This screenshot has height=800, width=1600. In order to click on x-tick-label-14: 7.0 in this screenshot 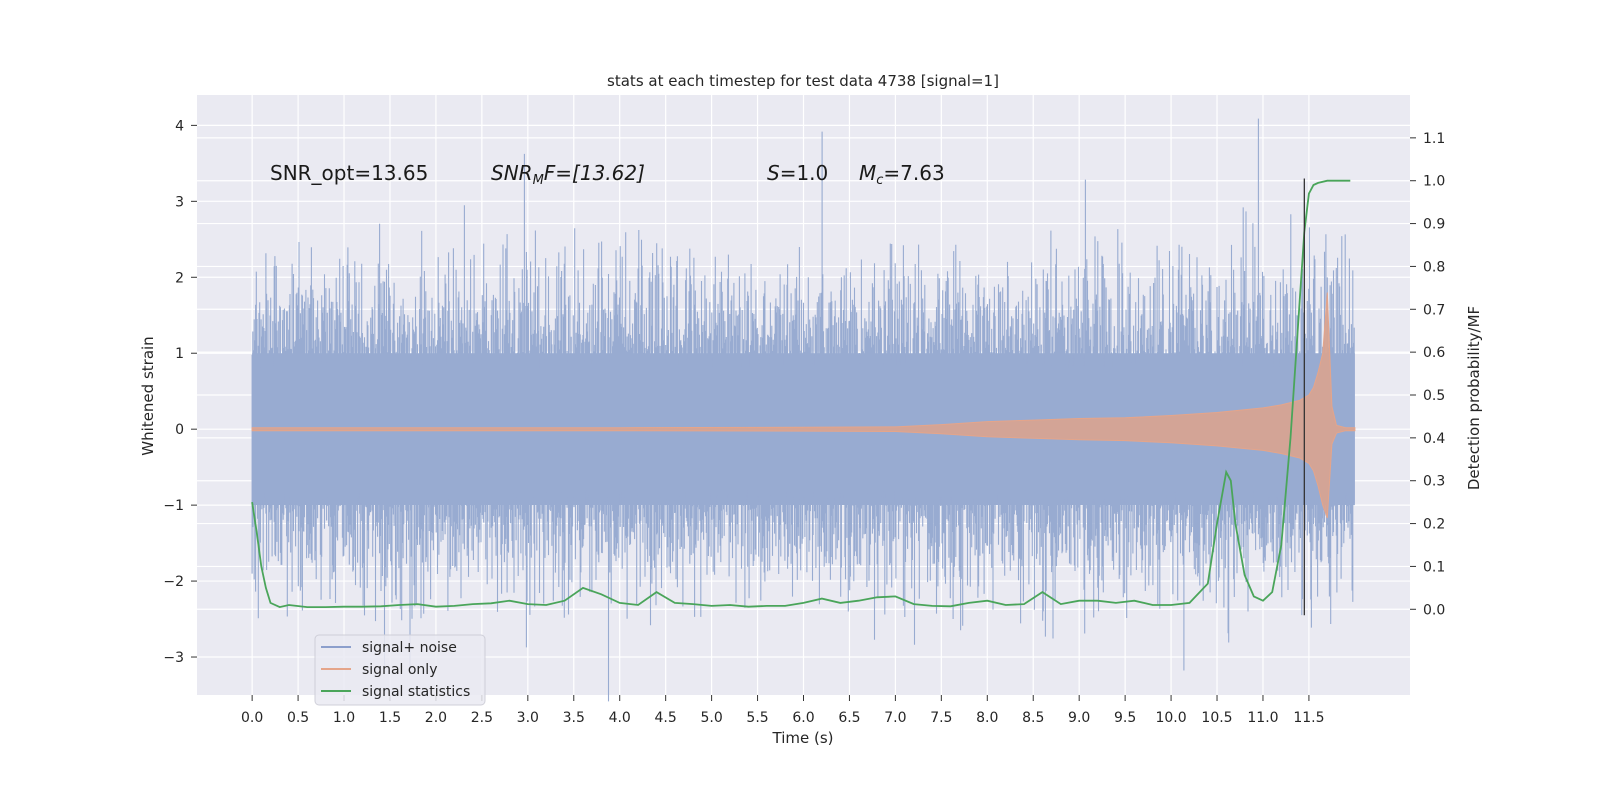, I will do `click(895, 718)`.